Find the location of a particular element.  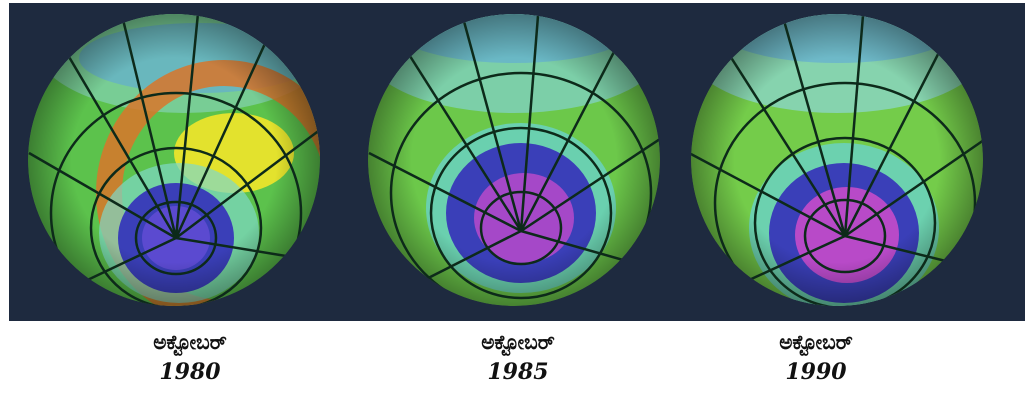

caption-year: 1985 is located at coordinates (518, 372).